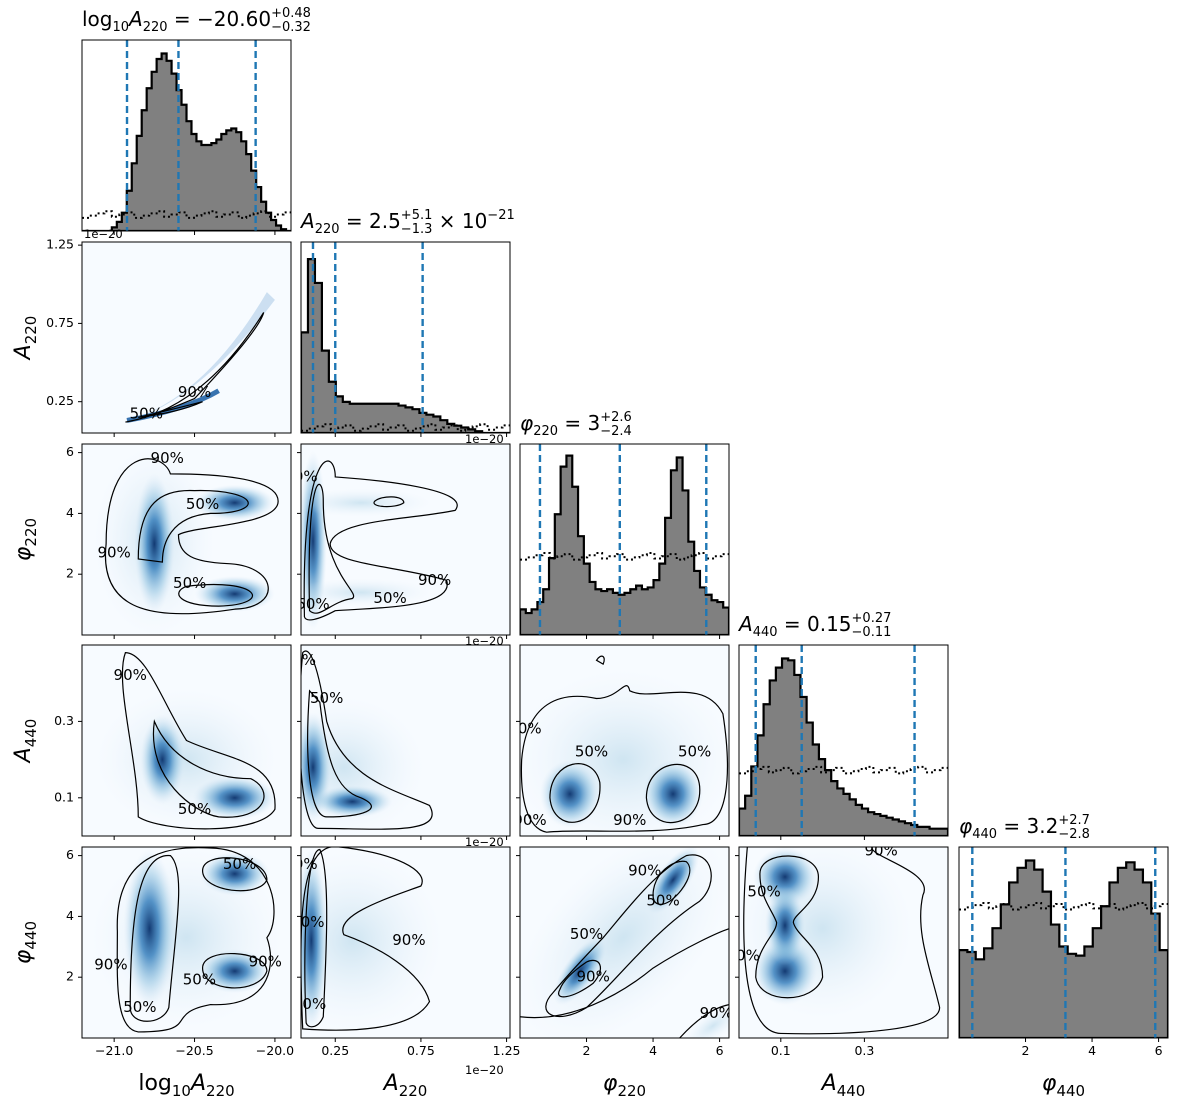  What do you see at coordinates (421, 1050) in the screenshot?
I see `x-tick-label-A220: 0.75` at bounding box center [421, 1050].